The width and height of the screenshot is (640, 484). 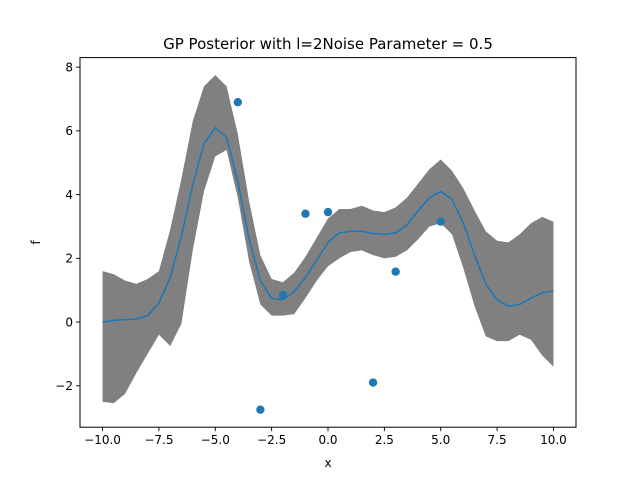 I want to click on x-axis-ticks: −10.0 −7.5 −5.0 −2.5 0.0 2.5 5.0 7.5 10.0, so click(x=325, y=437).